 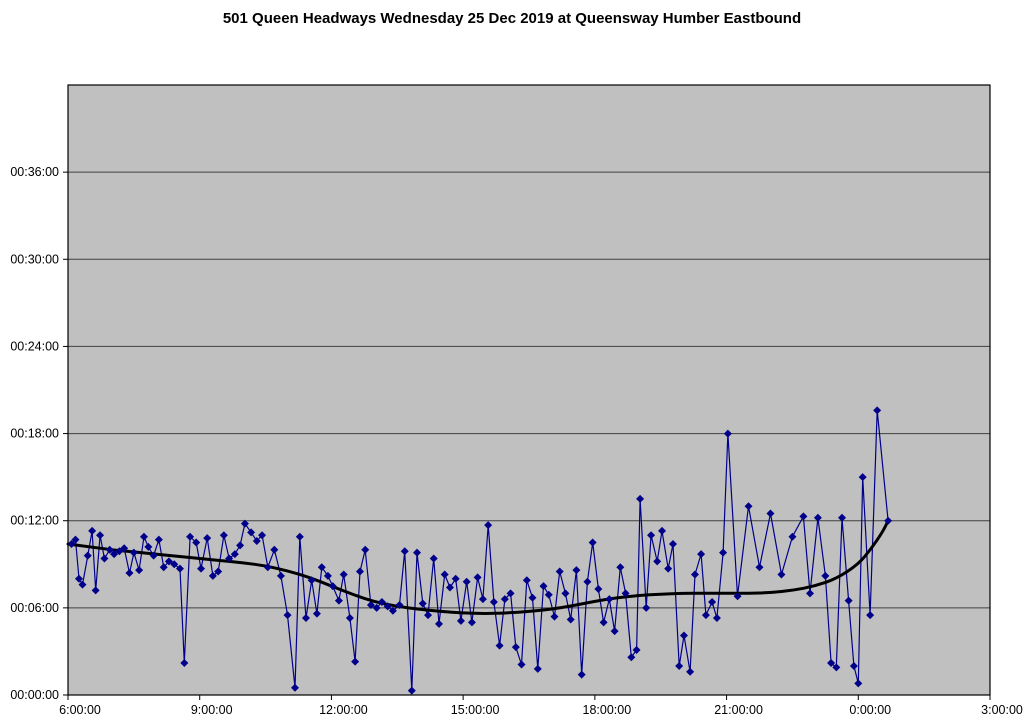 I want to click on x-tick-label: 3:00:00, so click(x=1002, y=710).